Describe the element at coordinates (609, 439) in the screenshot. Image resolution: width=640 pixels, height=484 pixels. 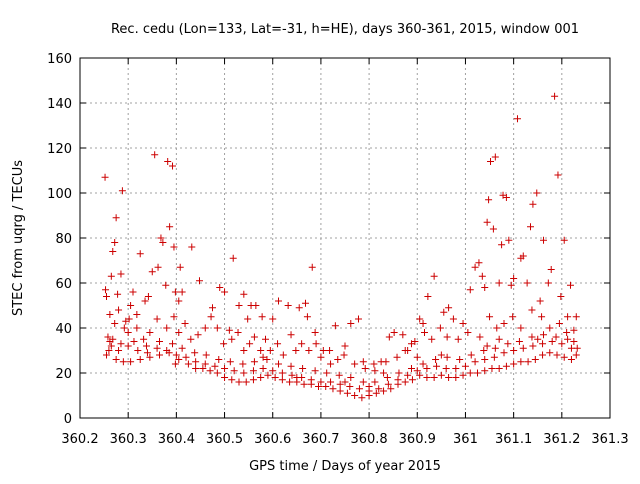
I see `x-tick-label: 361.3` at that location.